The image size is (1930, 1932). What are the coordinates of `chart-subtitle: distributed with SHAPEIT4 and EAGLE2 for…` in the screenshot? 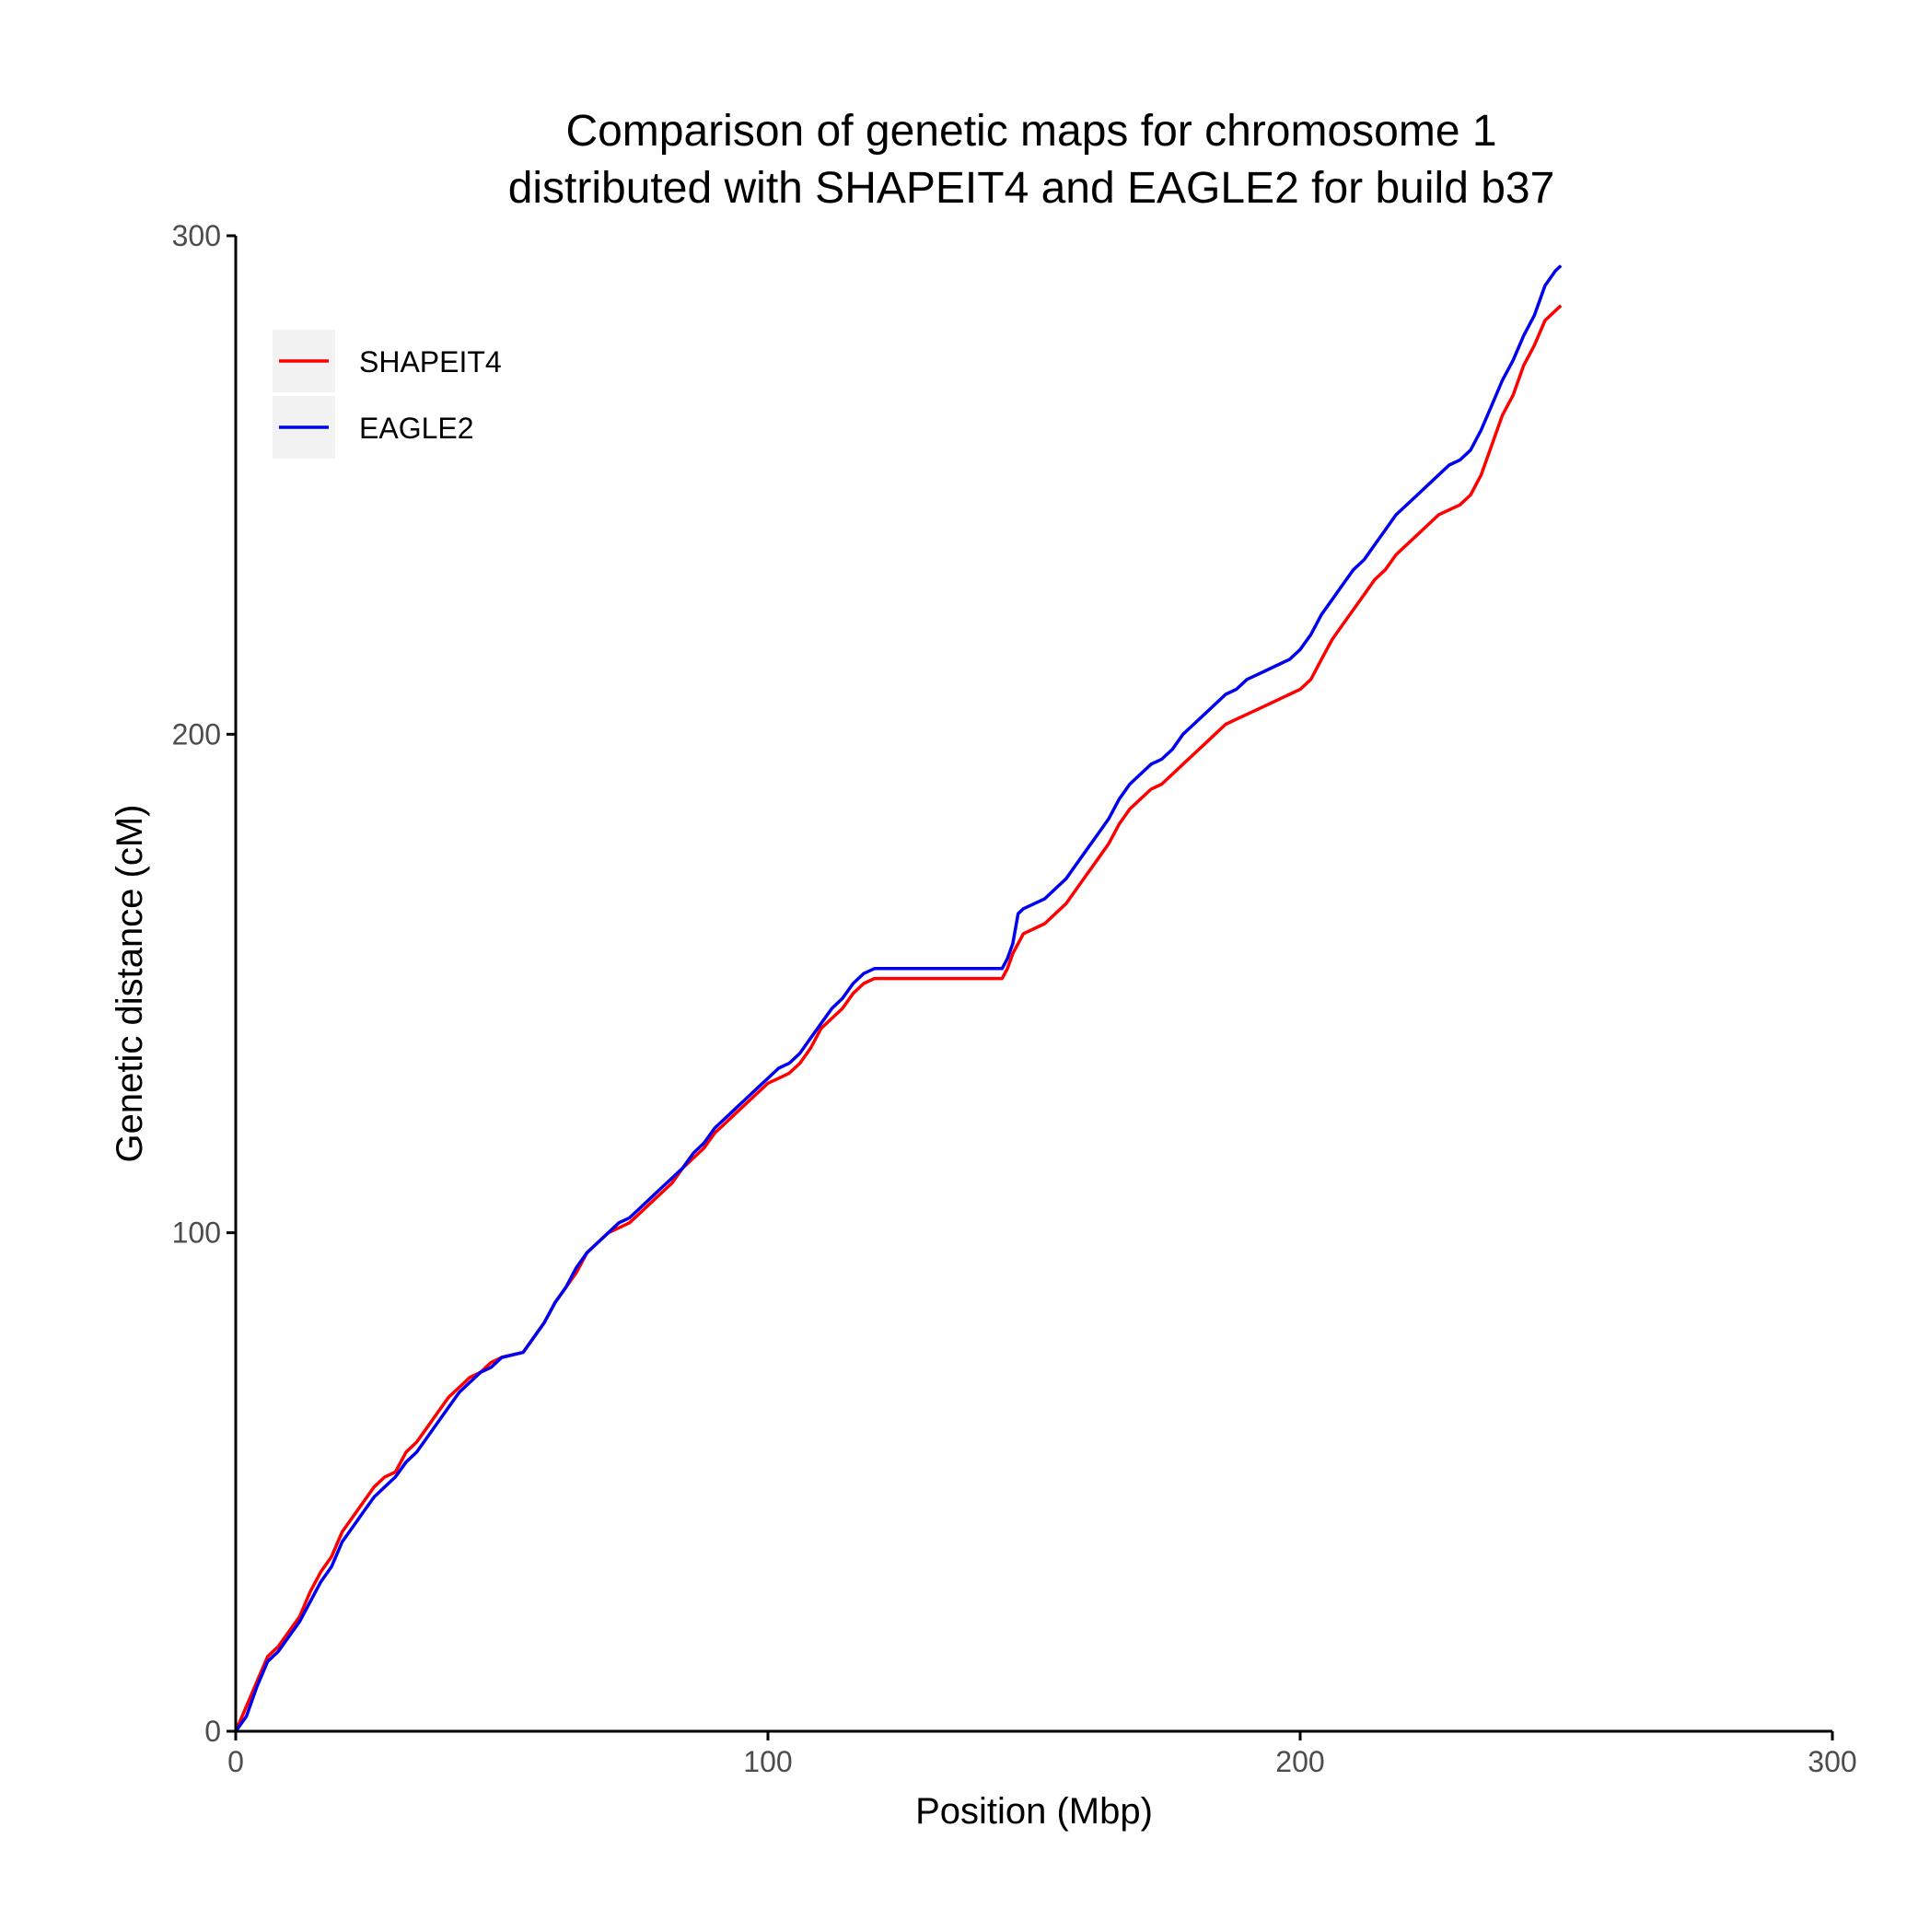 It's located at (1031, 188).